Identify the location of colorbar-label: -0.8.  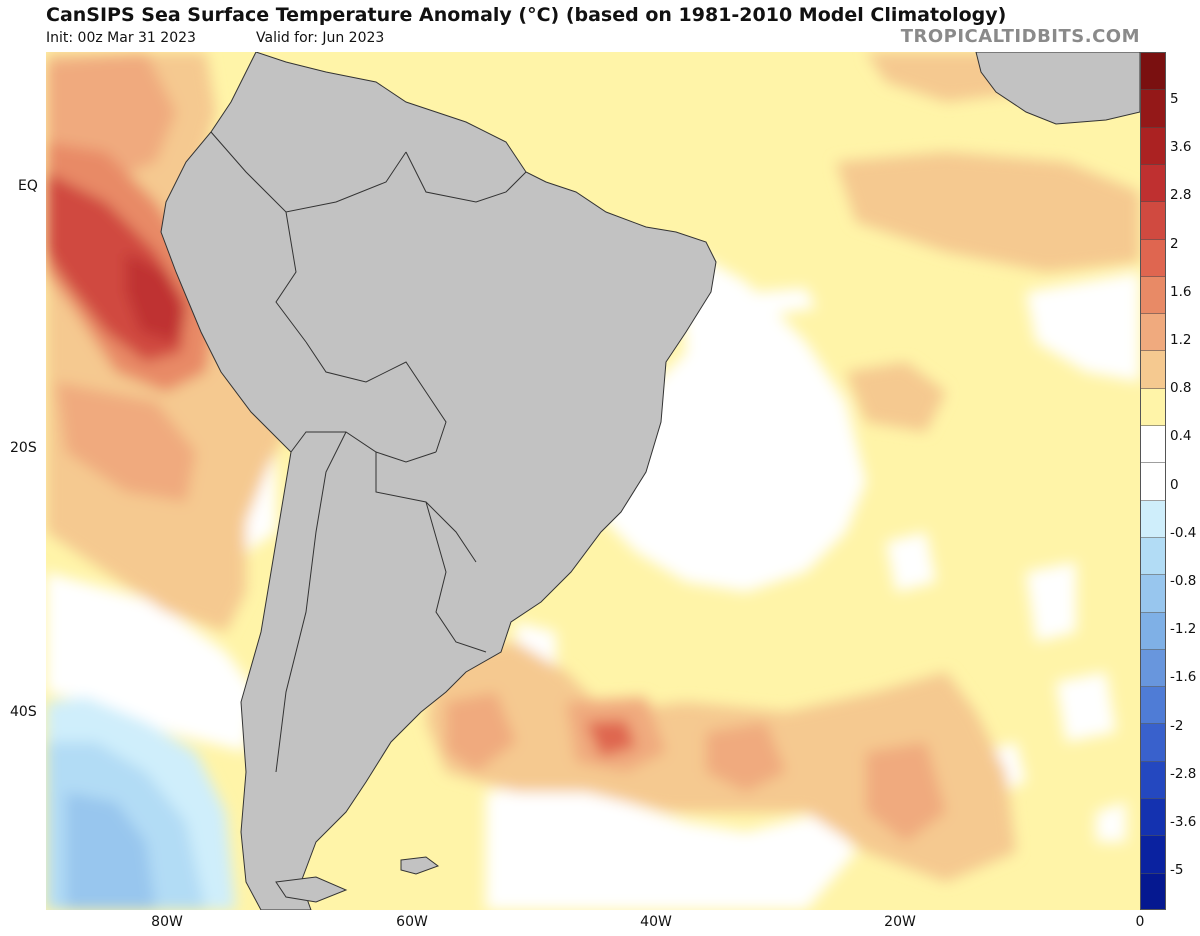
(1183, 581).